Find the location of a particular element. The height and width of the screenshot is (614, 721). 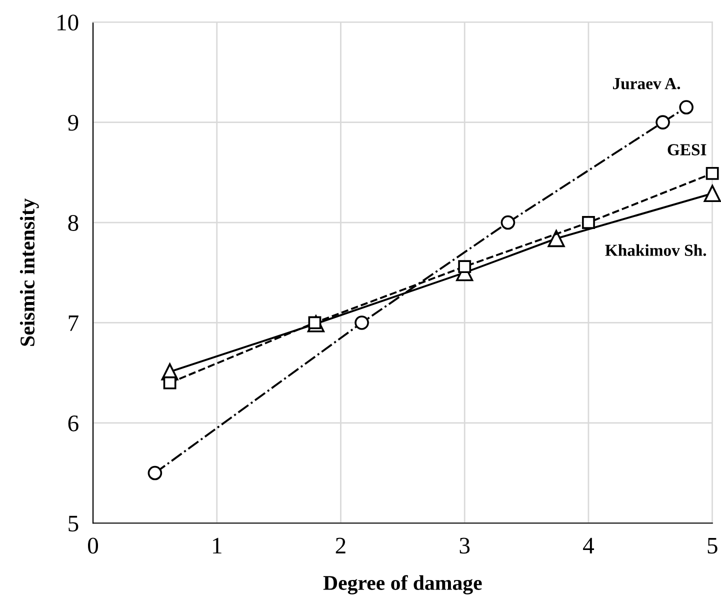

y-tick-label: 7 is located at coordinates (73, 323).